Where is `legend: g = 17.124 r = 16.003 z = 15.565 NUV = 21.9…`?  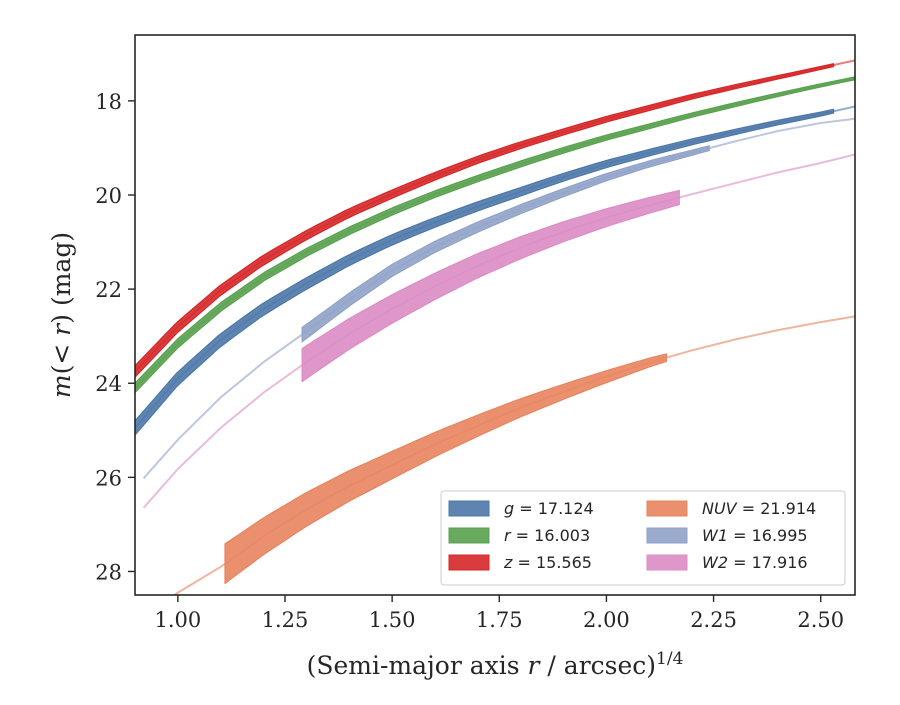
legend: g = 17.124 r = 16.003 z = 15.565 NUV = 21.9… is located at coordinates (643, 538).